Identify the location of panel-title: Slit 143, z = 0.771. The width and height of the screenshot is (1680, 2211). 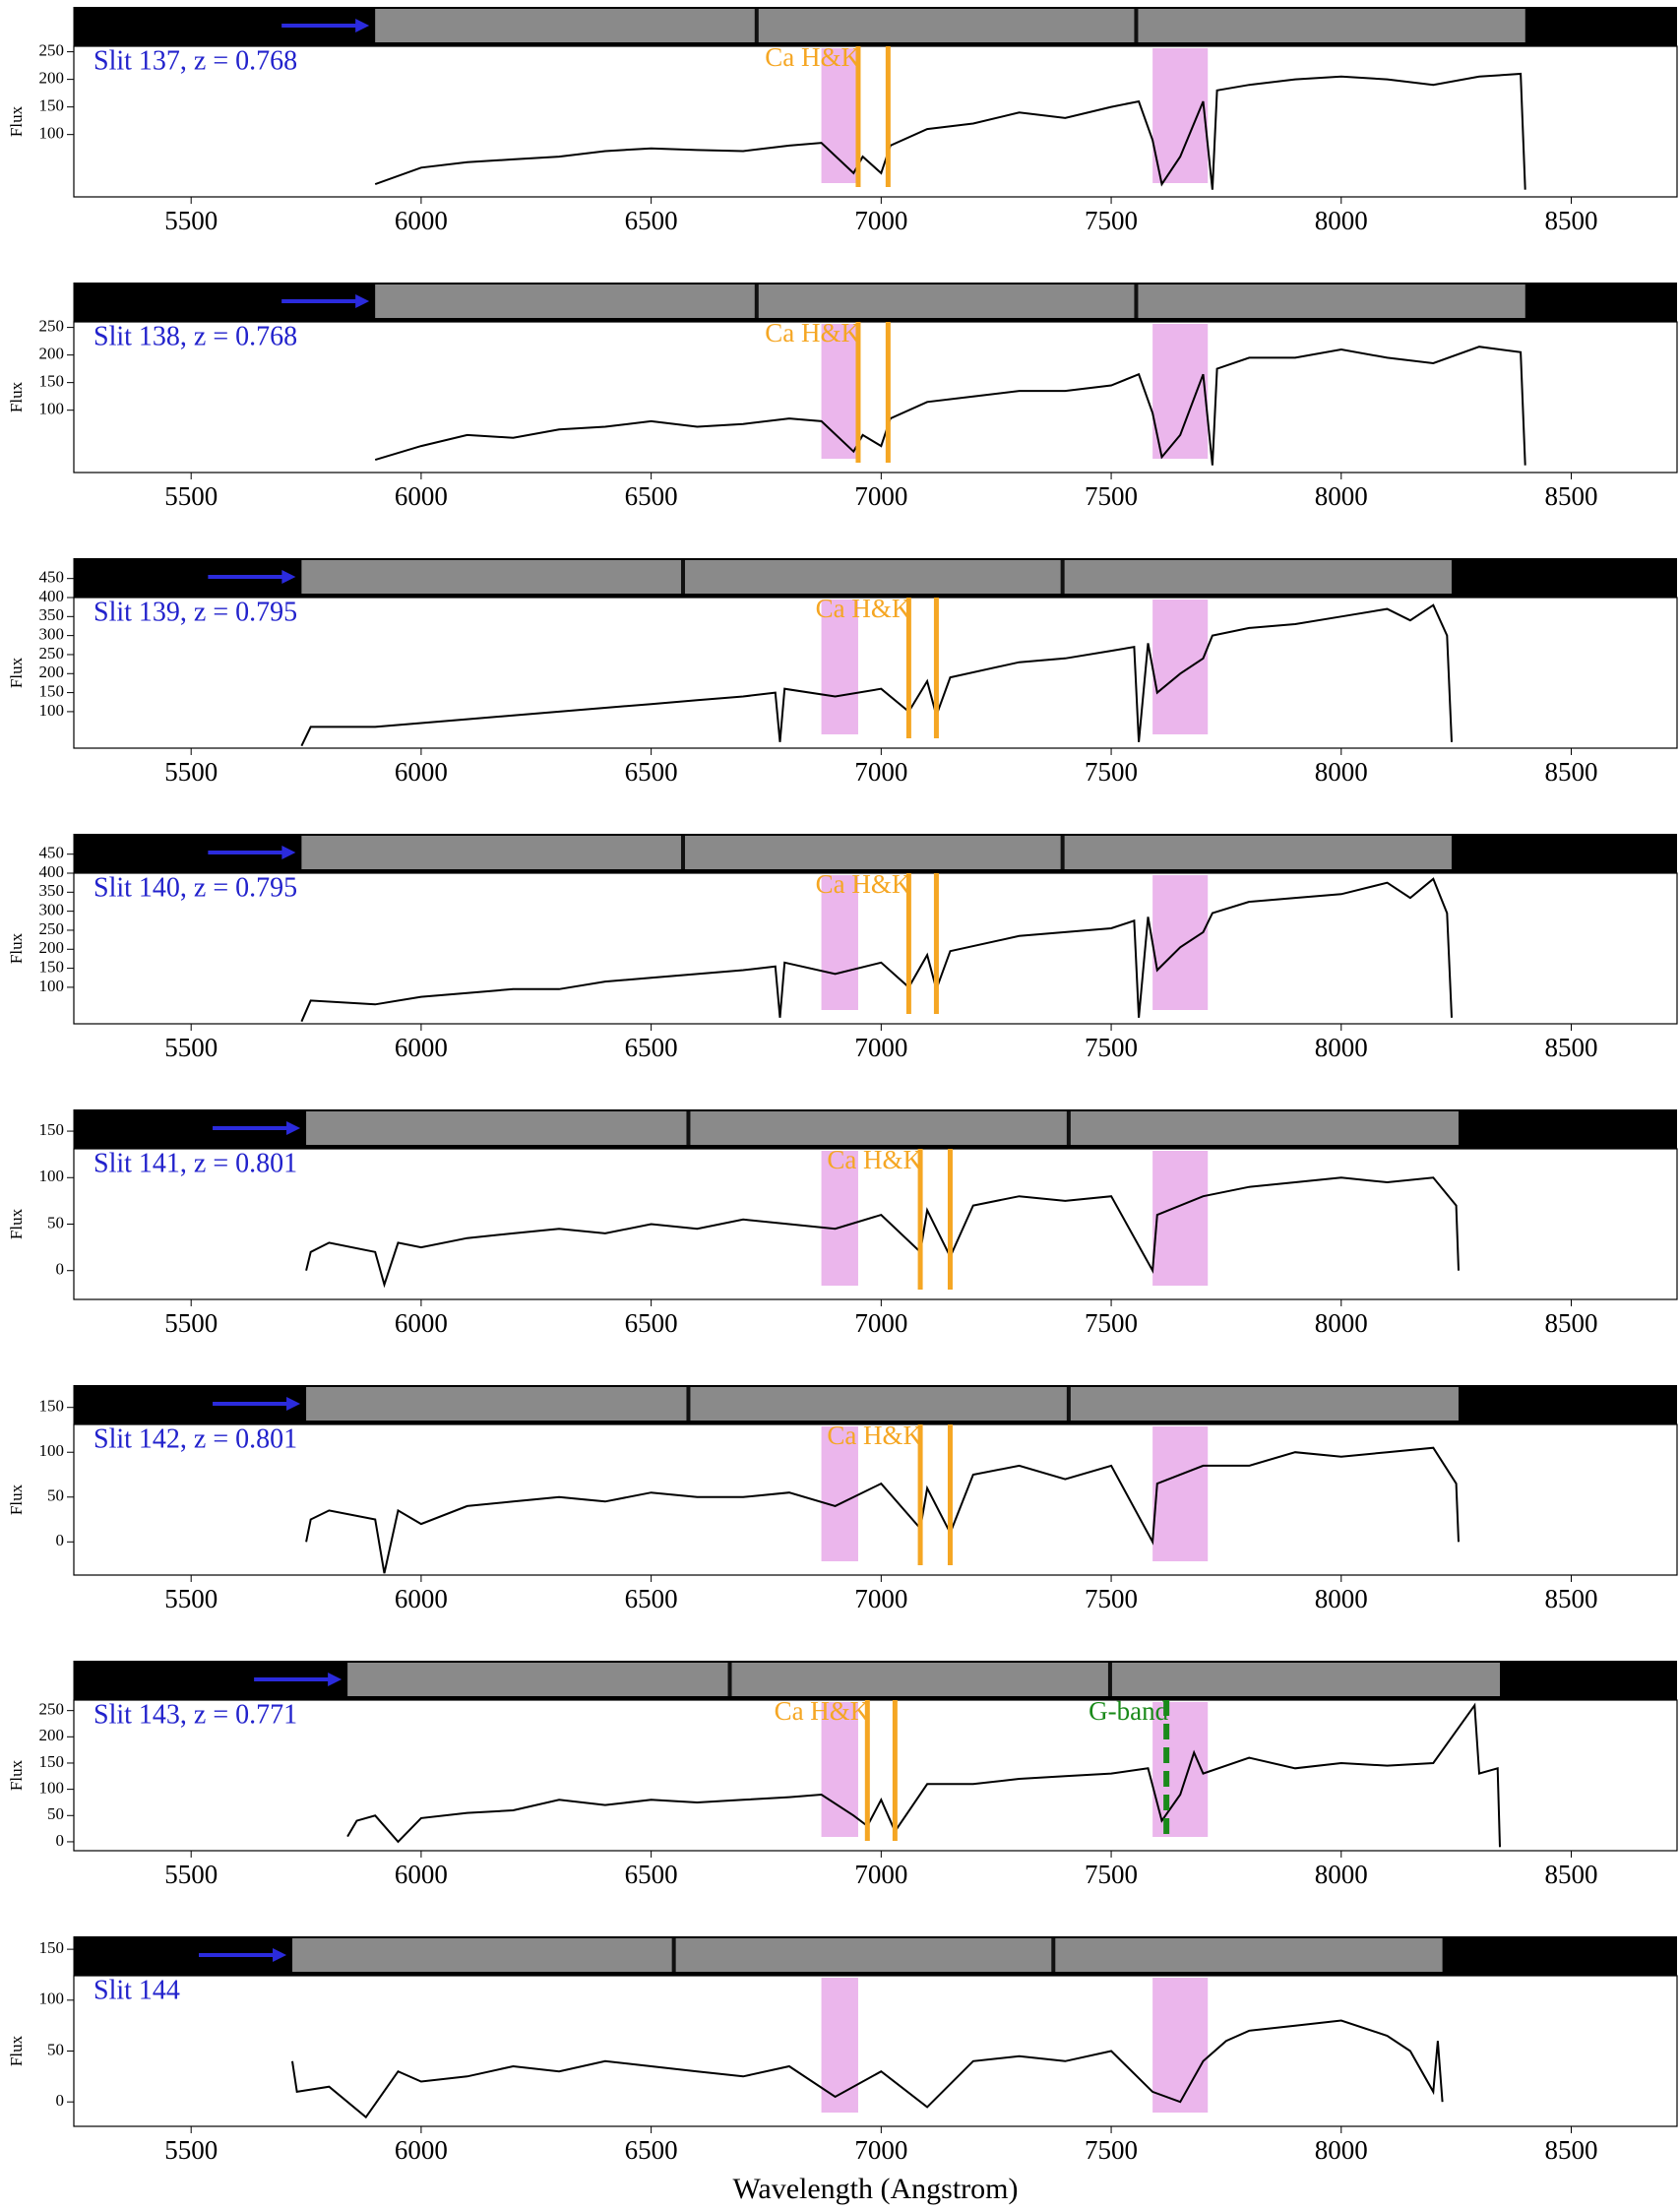
(195, 1714).